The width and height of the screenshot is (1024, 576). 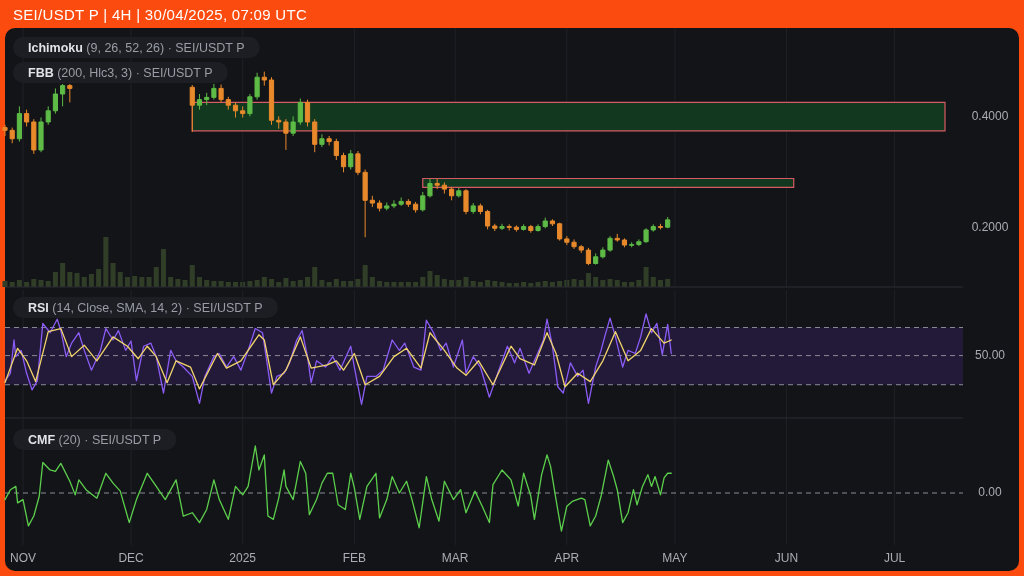 What do you see at coordinates (95, 440) in the screenshot?
I see `chart-title: CMF (20) · SEI/USDT P` at bounding box center [95, 440].